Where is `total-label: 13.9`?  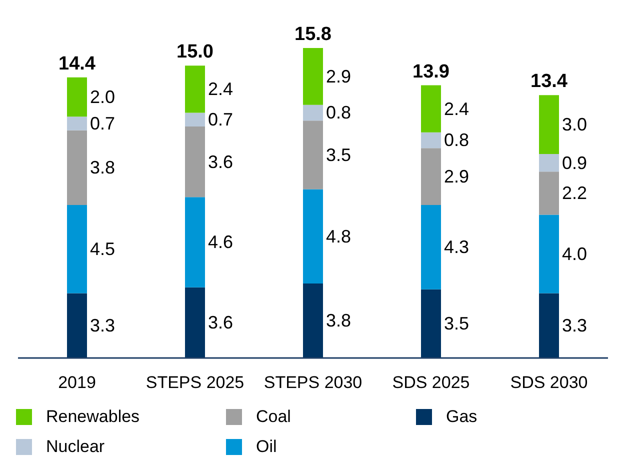
total-label: 13.9 is located at coordinates (431, 71).